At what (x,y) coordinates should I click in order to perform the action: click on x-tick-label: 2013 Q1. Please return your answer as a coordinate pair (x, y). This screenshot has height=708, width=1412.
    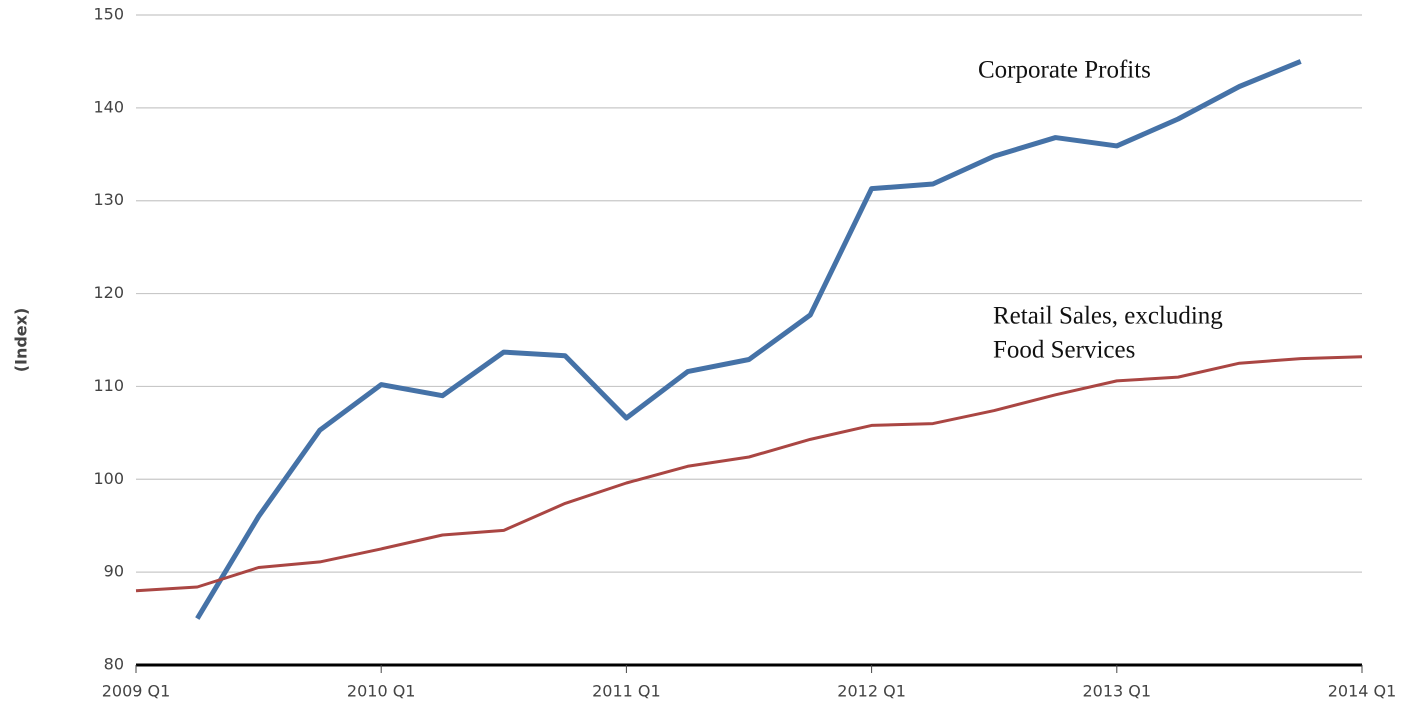
    Looking at the image, I should click on (1117, 691).